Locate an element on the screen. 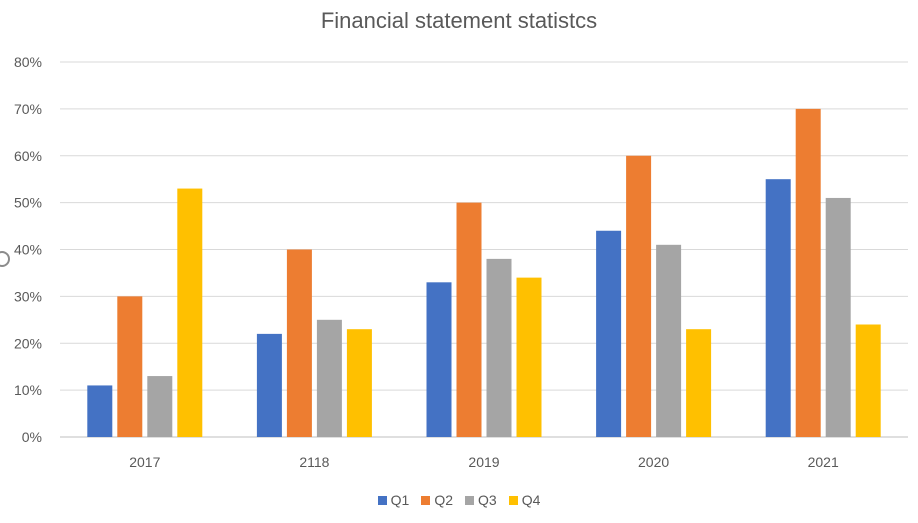  legend-item-q2: Q2 is located at coordinates (437, 500).